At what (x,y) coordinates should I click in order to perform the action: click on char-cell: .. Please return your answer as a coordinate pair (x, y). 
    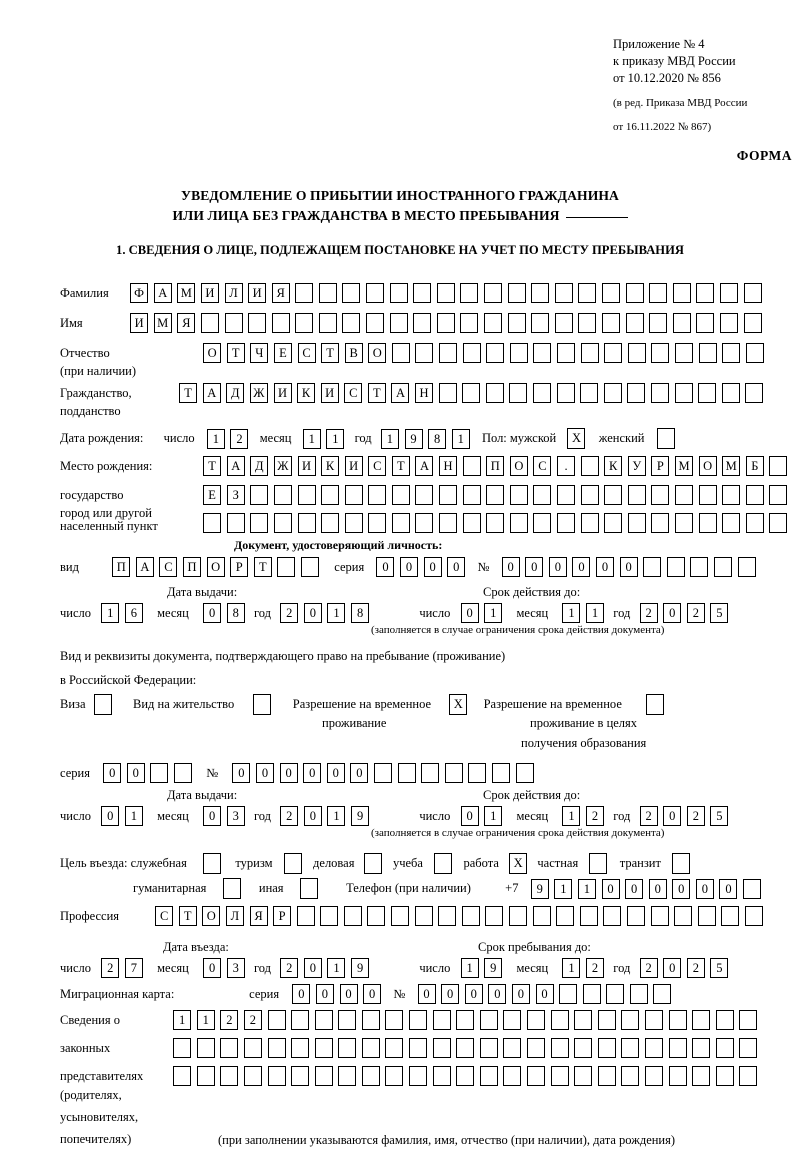
    Looking at the image, I should click on (566, 466).